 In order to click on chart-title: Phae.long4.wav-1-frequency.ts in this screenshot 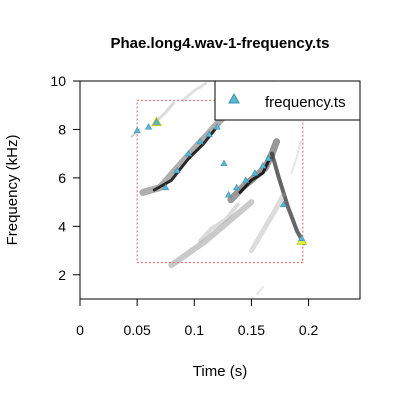, I will do `click(220, 43)`.